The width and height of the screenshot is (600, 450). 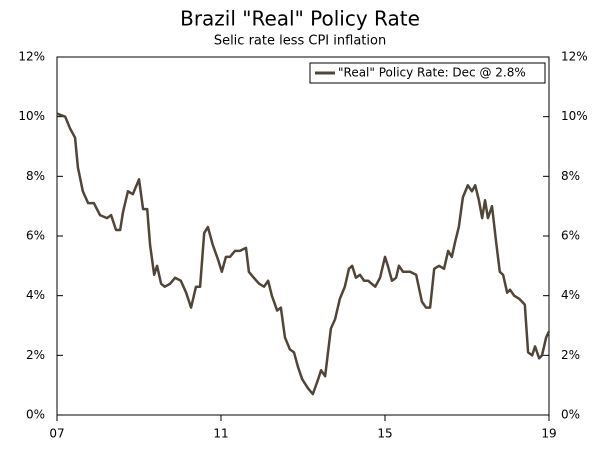 I want to click on y-tick-label: 10%, so click(x=31, y=116).